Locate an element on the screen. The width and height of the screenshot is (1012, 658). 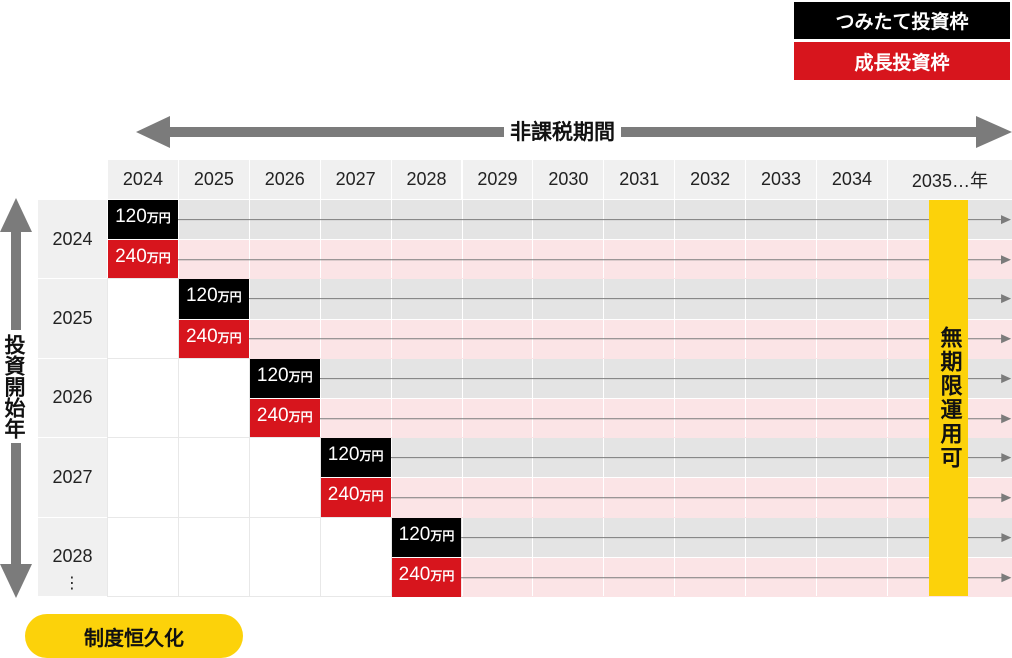
legend-tsumitate-label: つみたて投資枠 is located at coordinates (902, 22).